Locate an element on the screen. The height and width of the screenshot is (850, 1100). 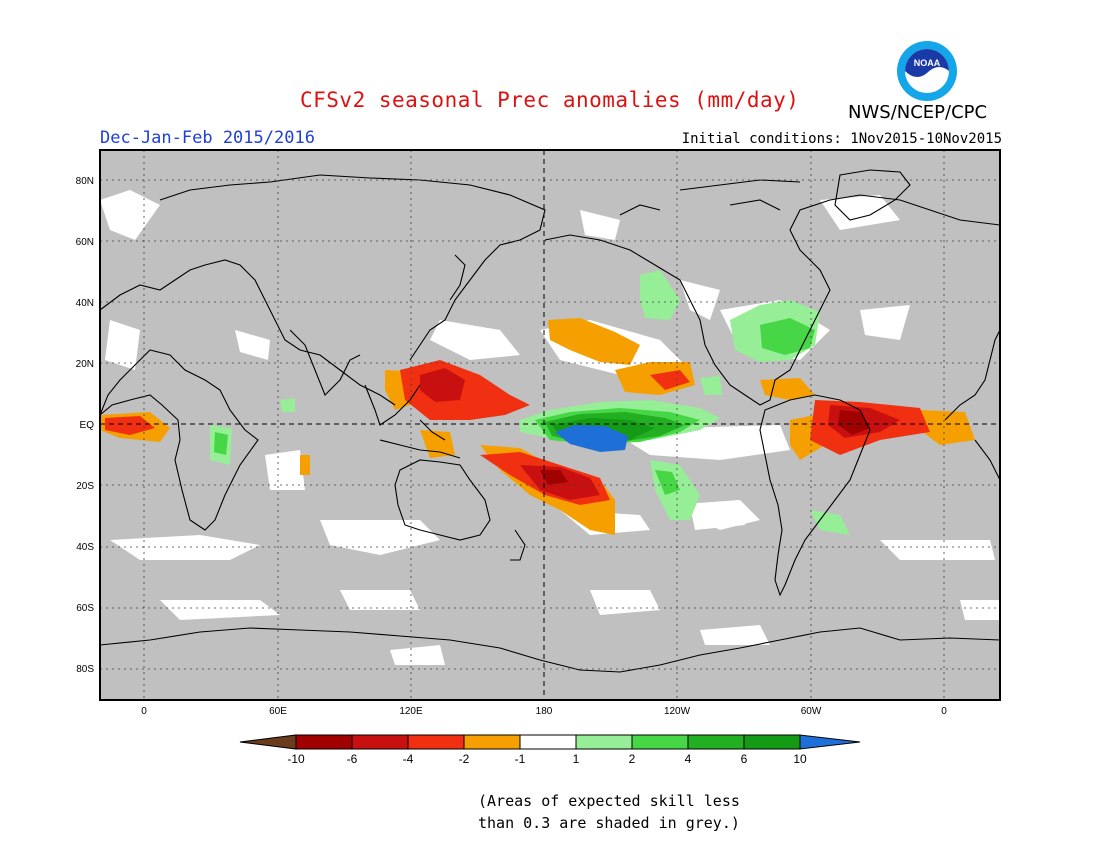
agency-label: NWS/NCEP/CPC is located at coordinates (918, 112).